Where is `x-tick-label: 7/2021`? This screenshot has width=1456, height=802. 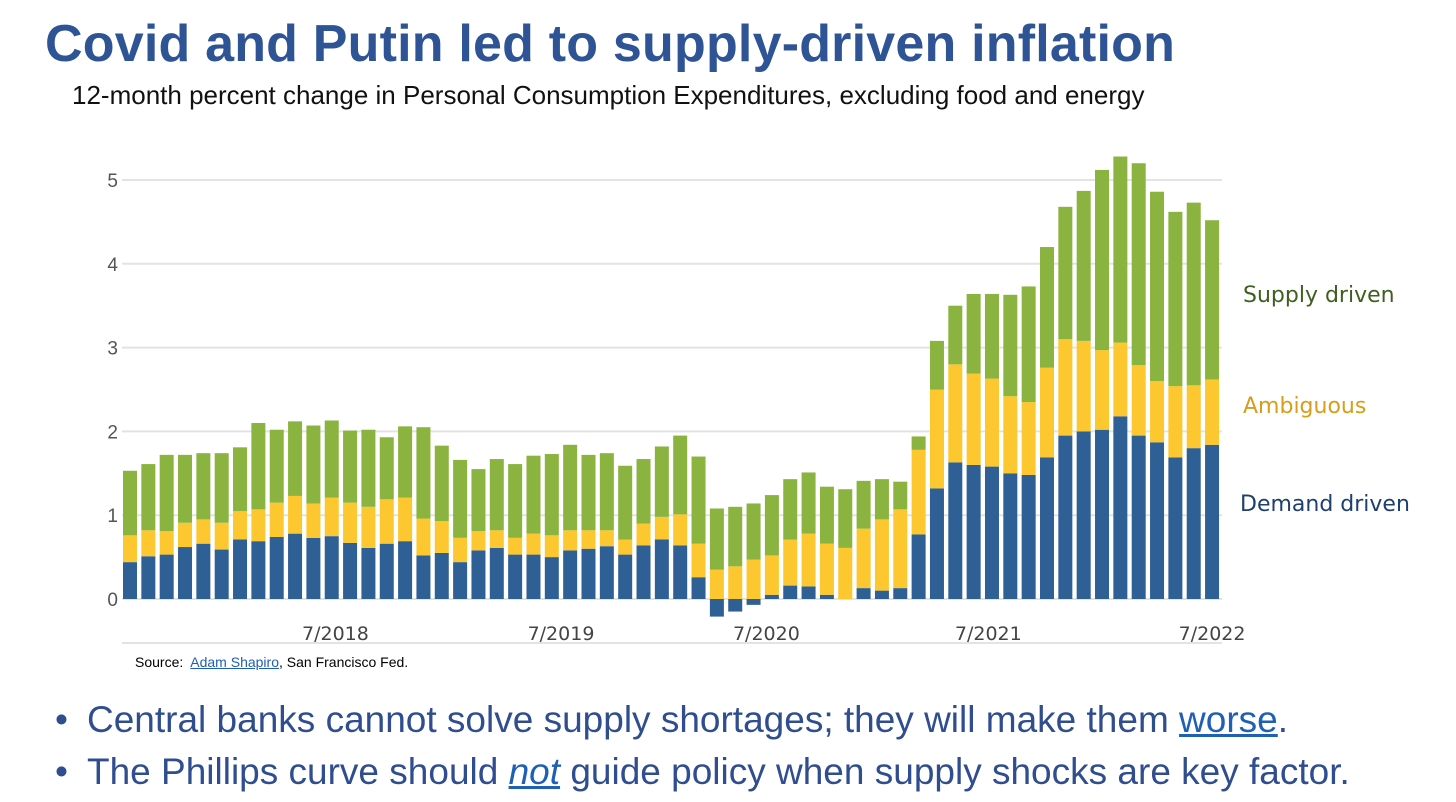 x-tick-label: 7/2021 is located at coordinates (988, 634).